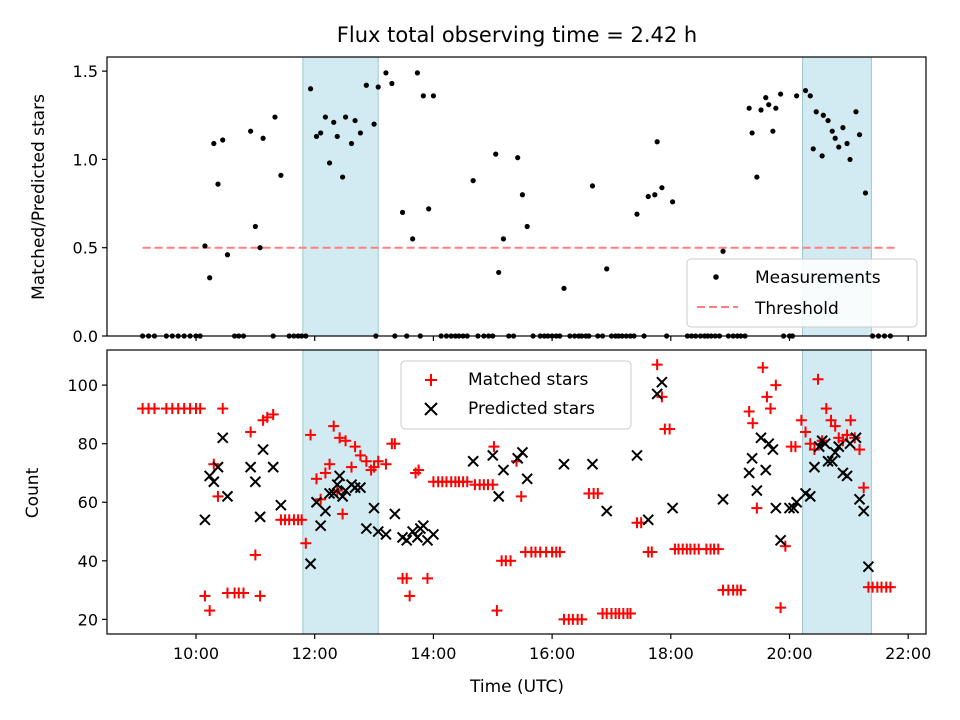 The width and height of the screenshot is (960, 720). What do you see at coordinates (716, 277) in the screenshot?
I see `legend-measurement-marker` at bounding box center [716, 277].